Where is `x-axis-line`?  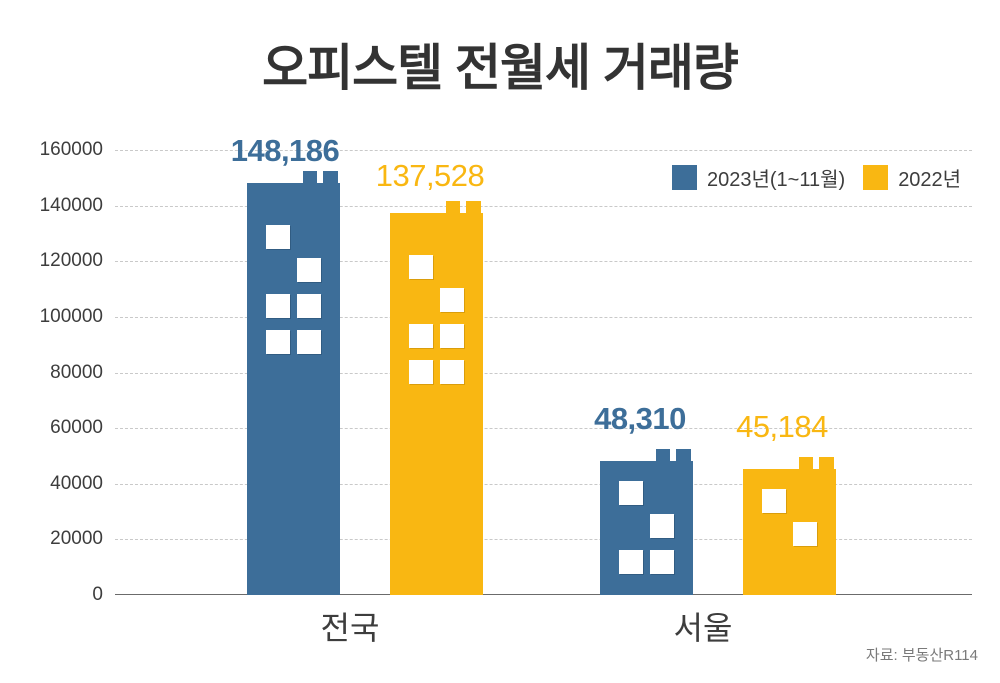
x-axis-line is located at coordinates (543, 594).